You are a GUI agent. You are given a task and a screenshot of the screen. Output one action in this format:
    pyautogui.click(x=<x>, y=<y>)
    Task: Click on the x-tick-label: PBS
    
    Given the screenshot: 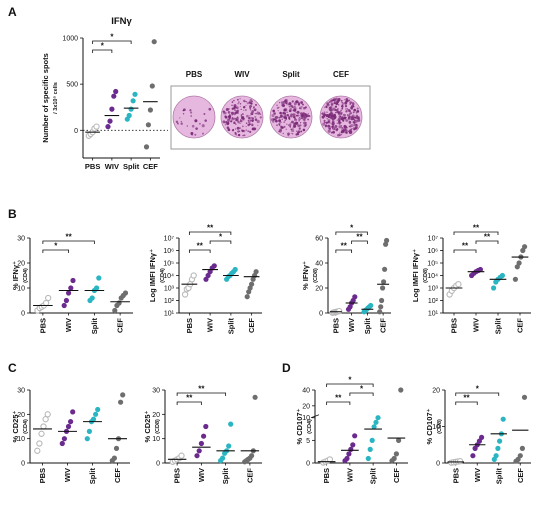 What is the action you would take?
    pyautogui.click(x=92, y=166)
    